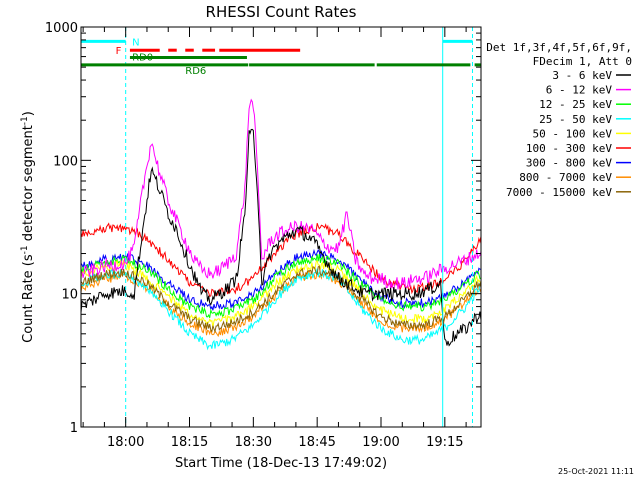  I want to click on series-line-100-300-kev, so click(281, 259).